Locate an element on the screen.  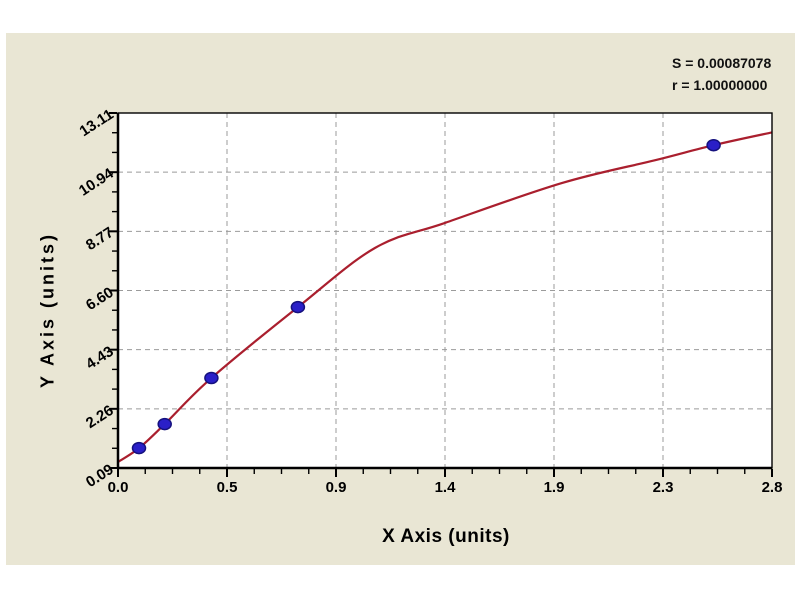
x-axis-title: X Axis (units) is located at coordinates (446, 536).